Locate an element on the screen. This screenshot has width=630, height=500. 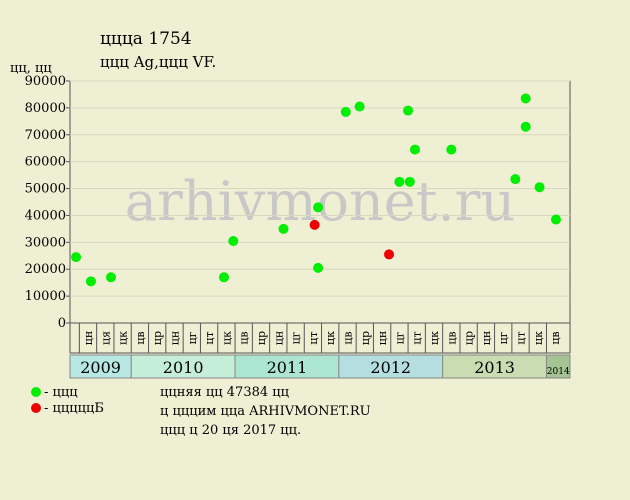
y-tick-label: 90000 is located at coordinates (45, 81).